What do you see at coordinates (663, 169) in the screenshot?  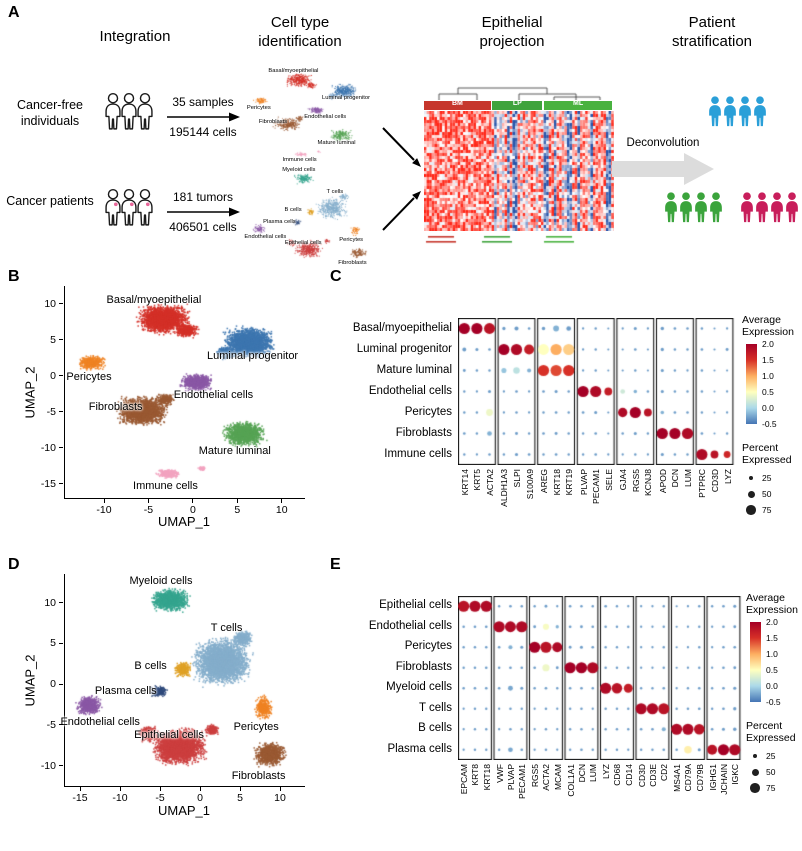 I see `deconvolution-arrow` at bounding box center [663, 169].